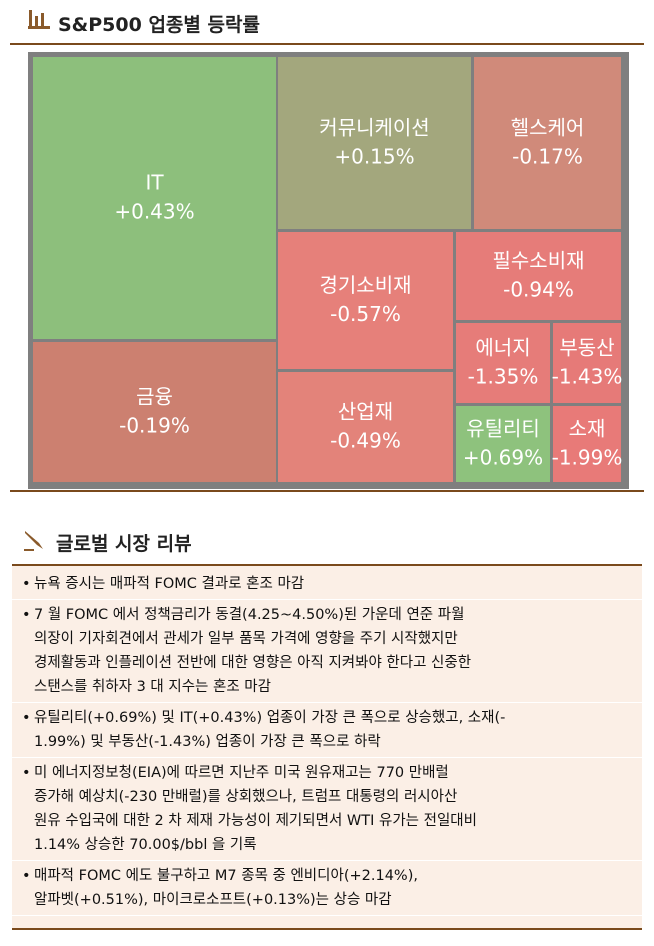 The width and height of the screenshot is (654, 946). Describe the element at coordinates (169, 584) in the screenshot. I see `text-line: 뉴욕 증시는 매파적 FOMC 결과로 혼조 마감` at that location.